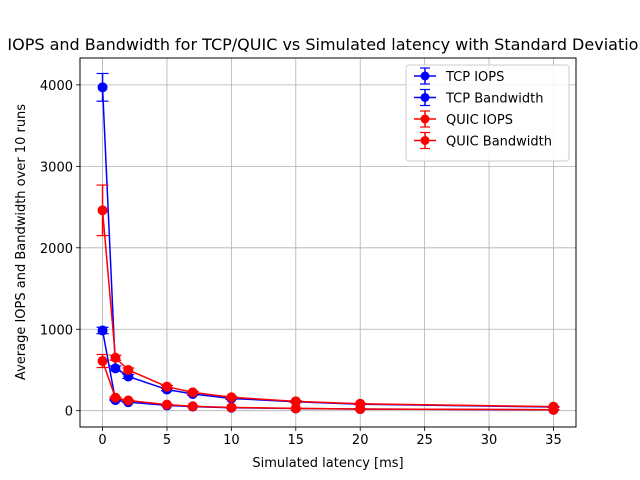  I want to click on legend-box, so click(487, 113).